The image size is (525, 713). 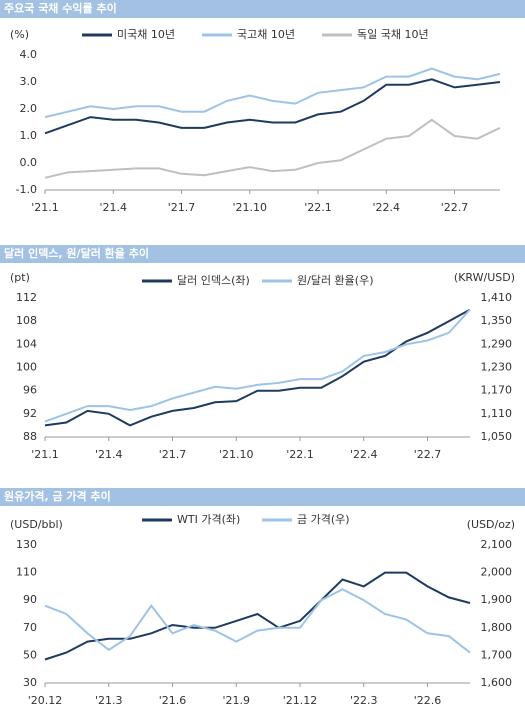 I want to click on x-tick-label: '21.9, so click(x=236, y=700).